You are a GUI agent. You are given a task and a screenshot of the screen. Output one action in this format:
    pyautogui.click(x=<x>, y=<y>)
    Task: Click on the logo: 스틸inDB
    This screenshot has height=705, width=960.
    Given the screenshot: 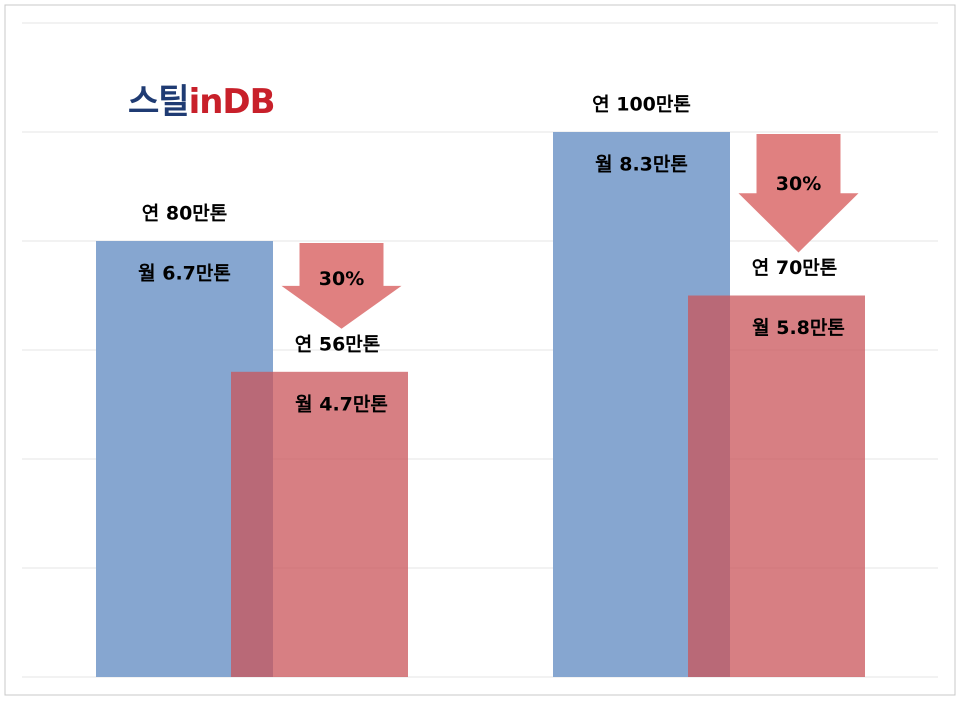 What is the action you would take?
    pyautogui.click(x=201, y=102)
    